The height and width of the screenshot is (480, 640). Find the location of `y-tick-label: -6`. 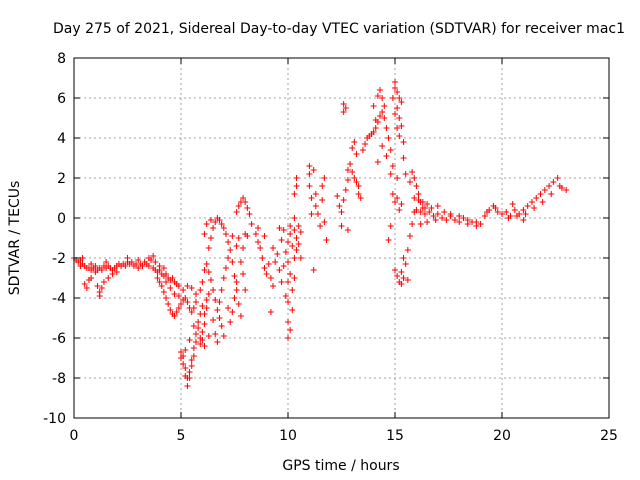

y-tick-label: -6 is located at coordinates (59, 339).